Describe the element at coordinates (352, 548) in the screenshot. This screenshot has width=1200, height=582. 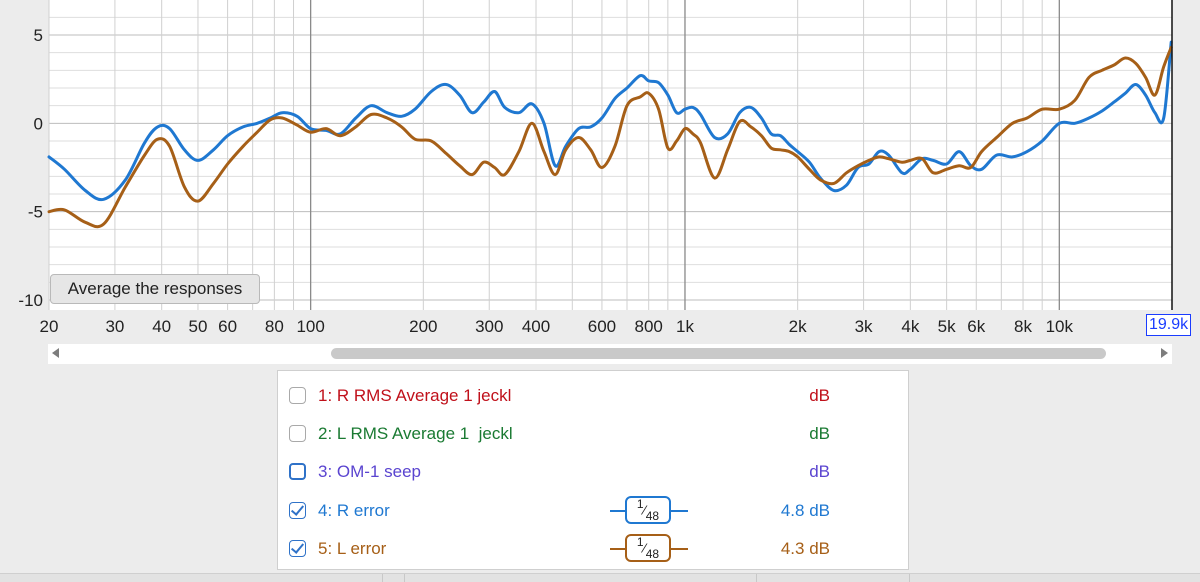
I see `legend-label: 5: L error` at that location.